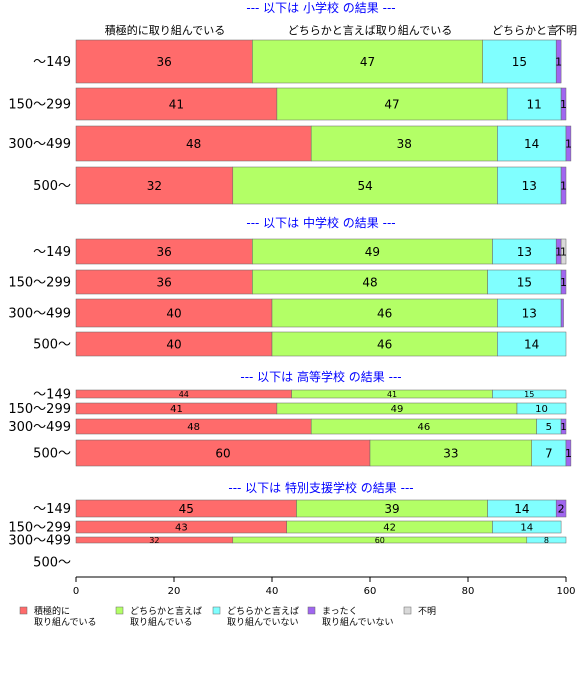  I want to click on column-header-label: 不明, so click(566, 30).